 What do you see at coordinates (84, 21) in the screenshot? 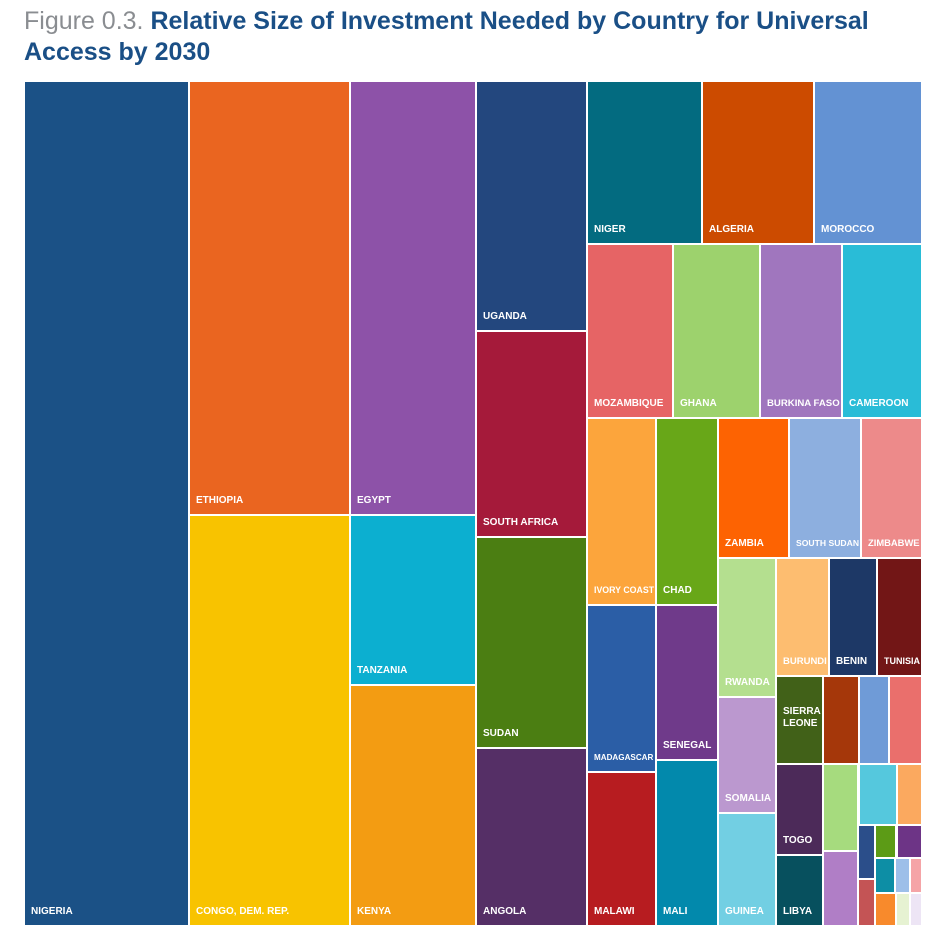
I see `figure-number: Figure 0.3.` at bounding box center [84, 21].